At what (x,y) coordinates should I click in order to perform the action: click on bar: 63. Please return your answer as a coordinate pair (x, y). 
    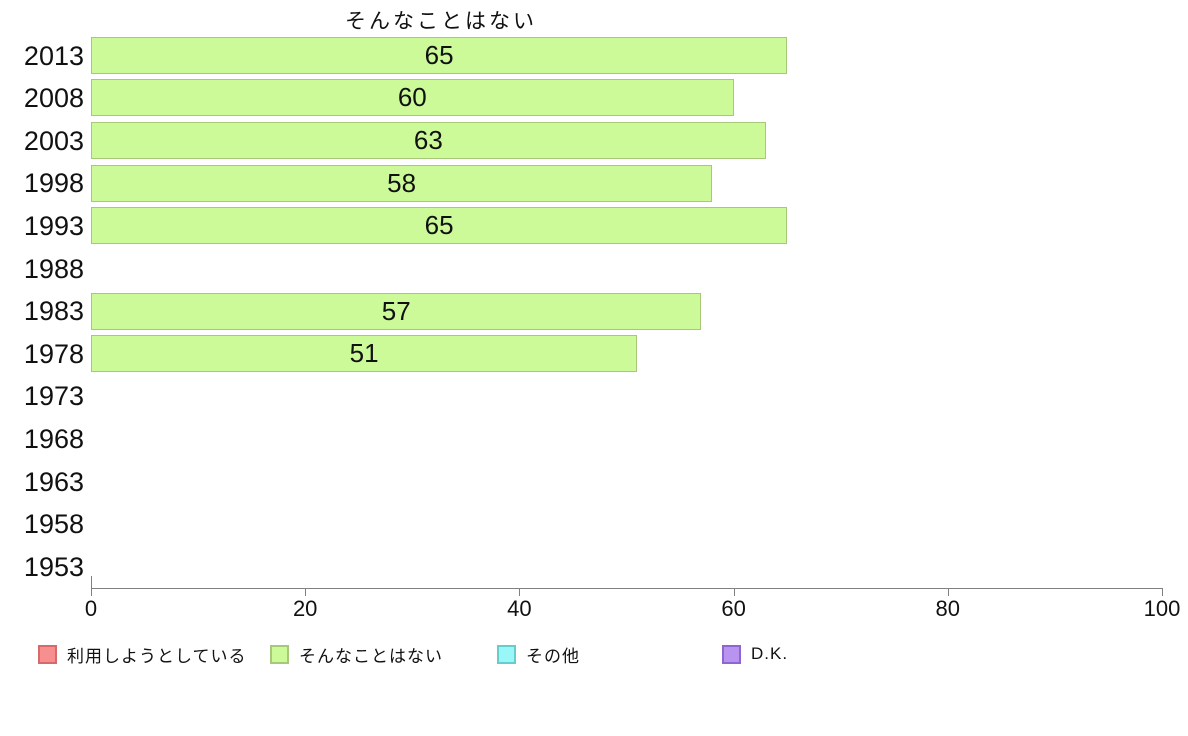
    Looking at the image, I should click on (428, 141).